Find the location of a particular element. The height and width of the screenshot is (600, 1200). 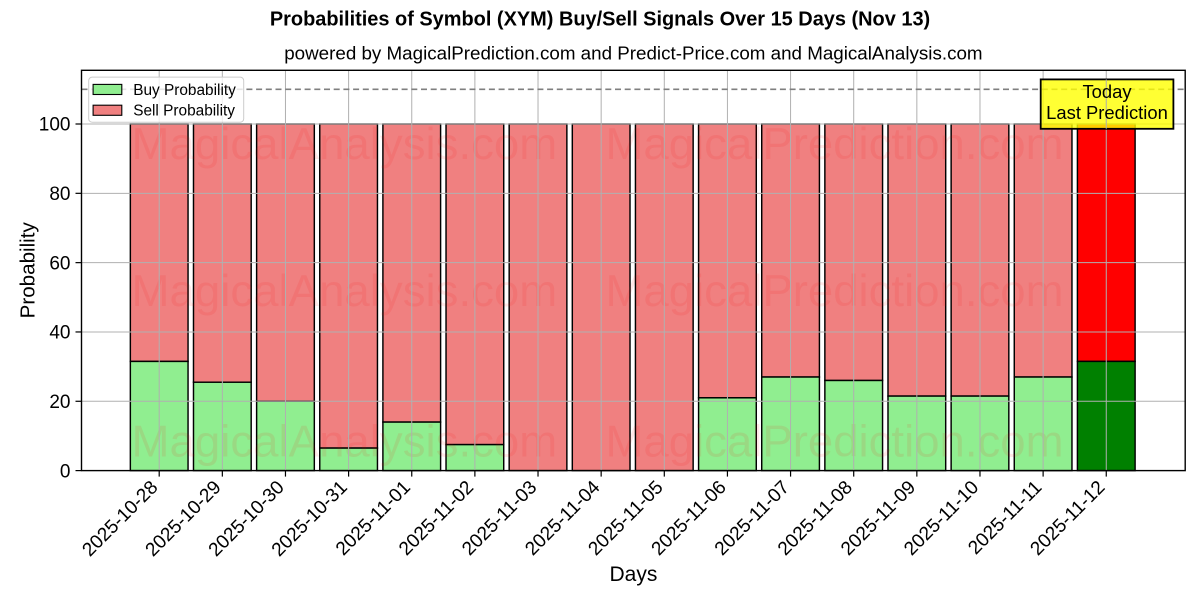

svg-text: Buy Probability is located at coordinates (184, 90).